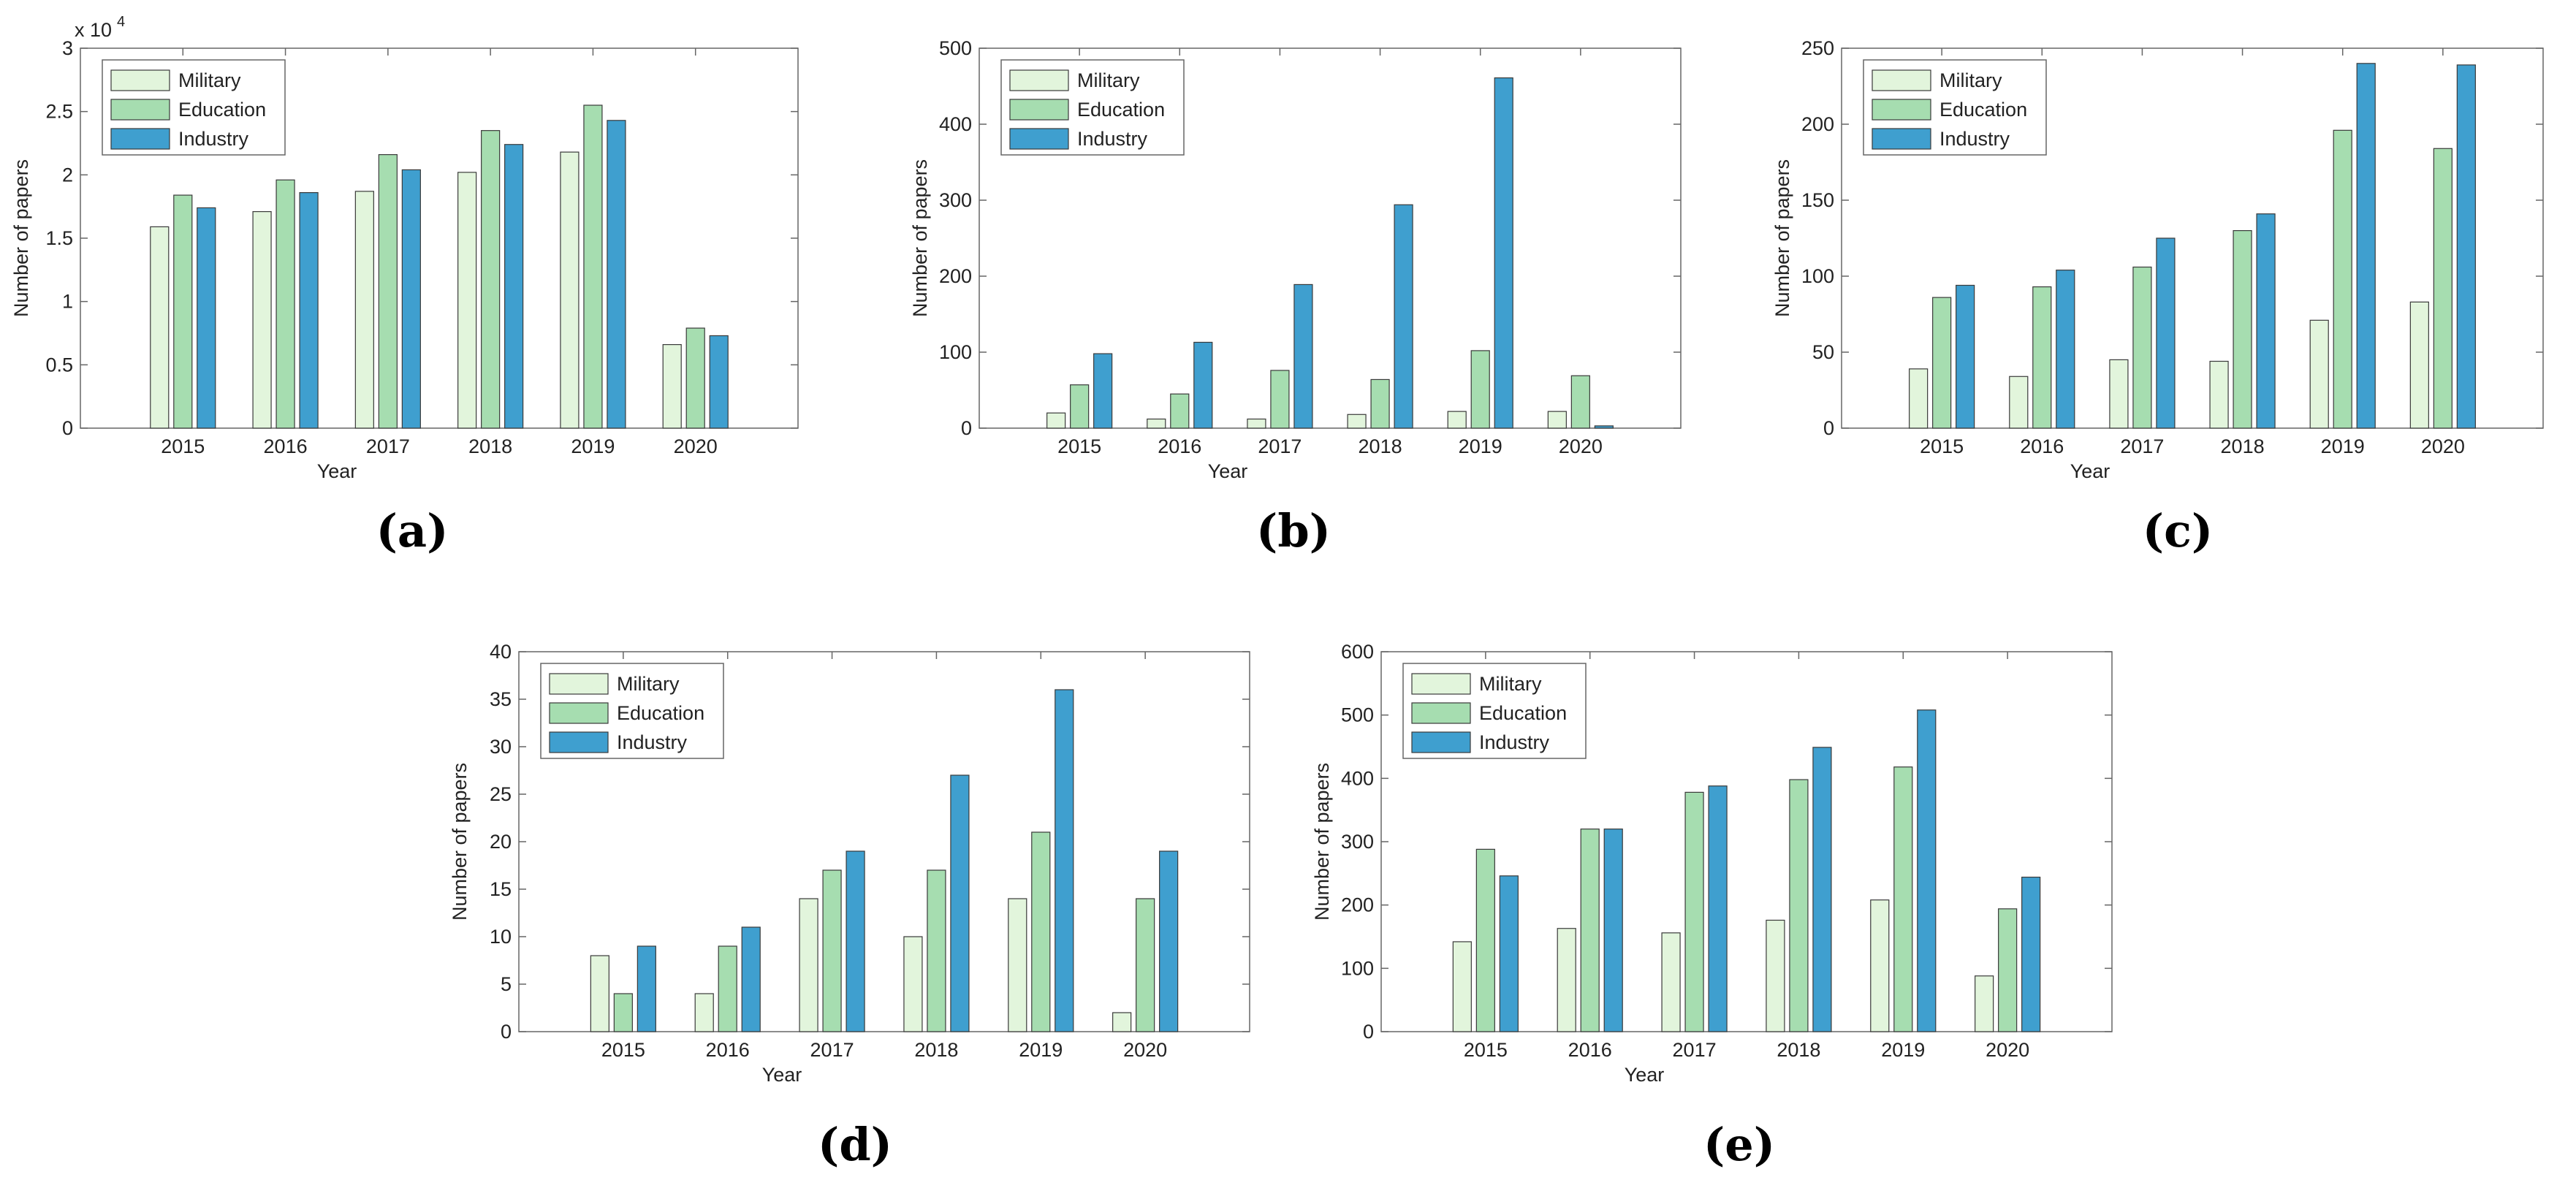  Describe the element at coordinates (2178, 530) in the screenshot. I see `panel-label-c: (c)` at that location.